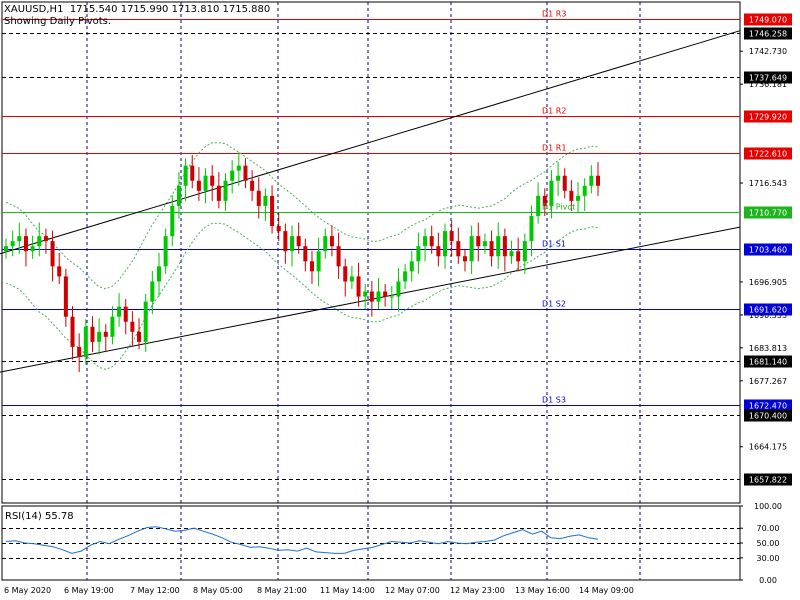 This screenshot has width=800, height=600. I want to click on ohlc-label: 1715.540 1715.990 1713.810 1715.880, so click(170, 9).